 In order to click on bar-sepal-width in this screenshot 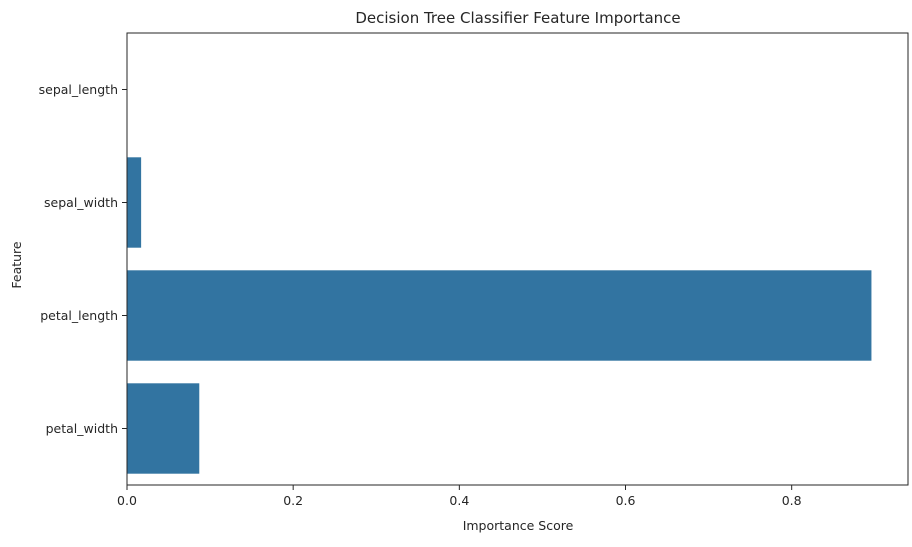, I will do `click(134, 202)`.